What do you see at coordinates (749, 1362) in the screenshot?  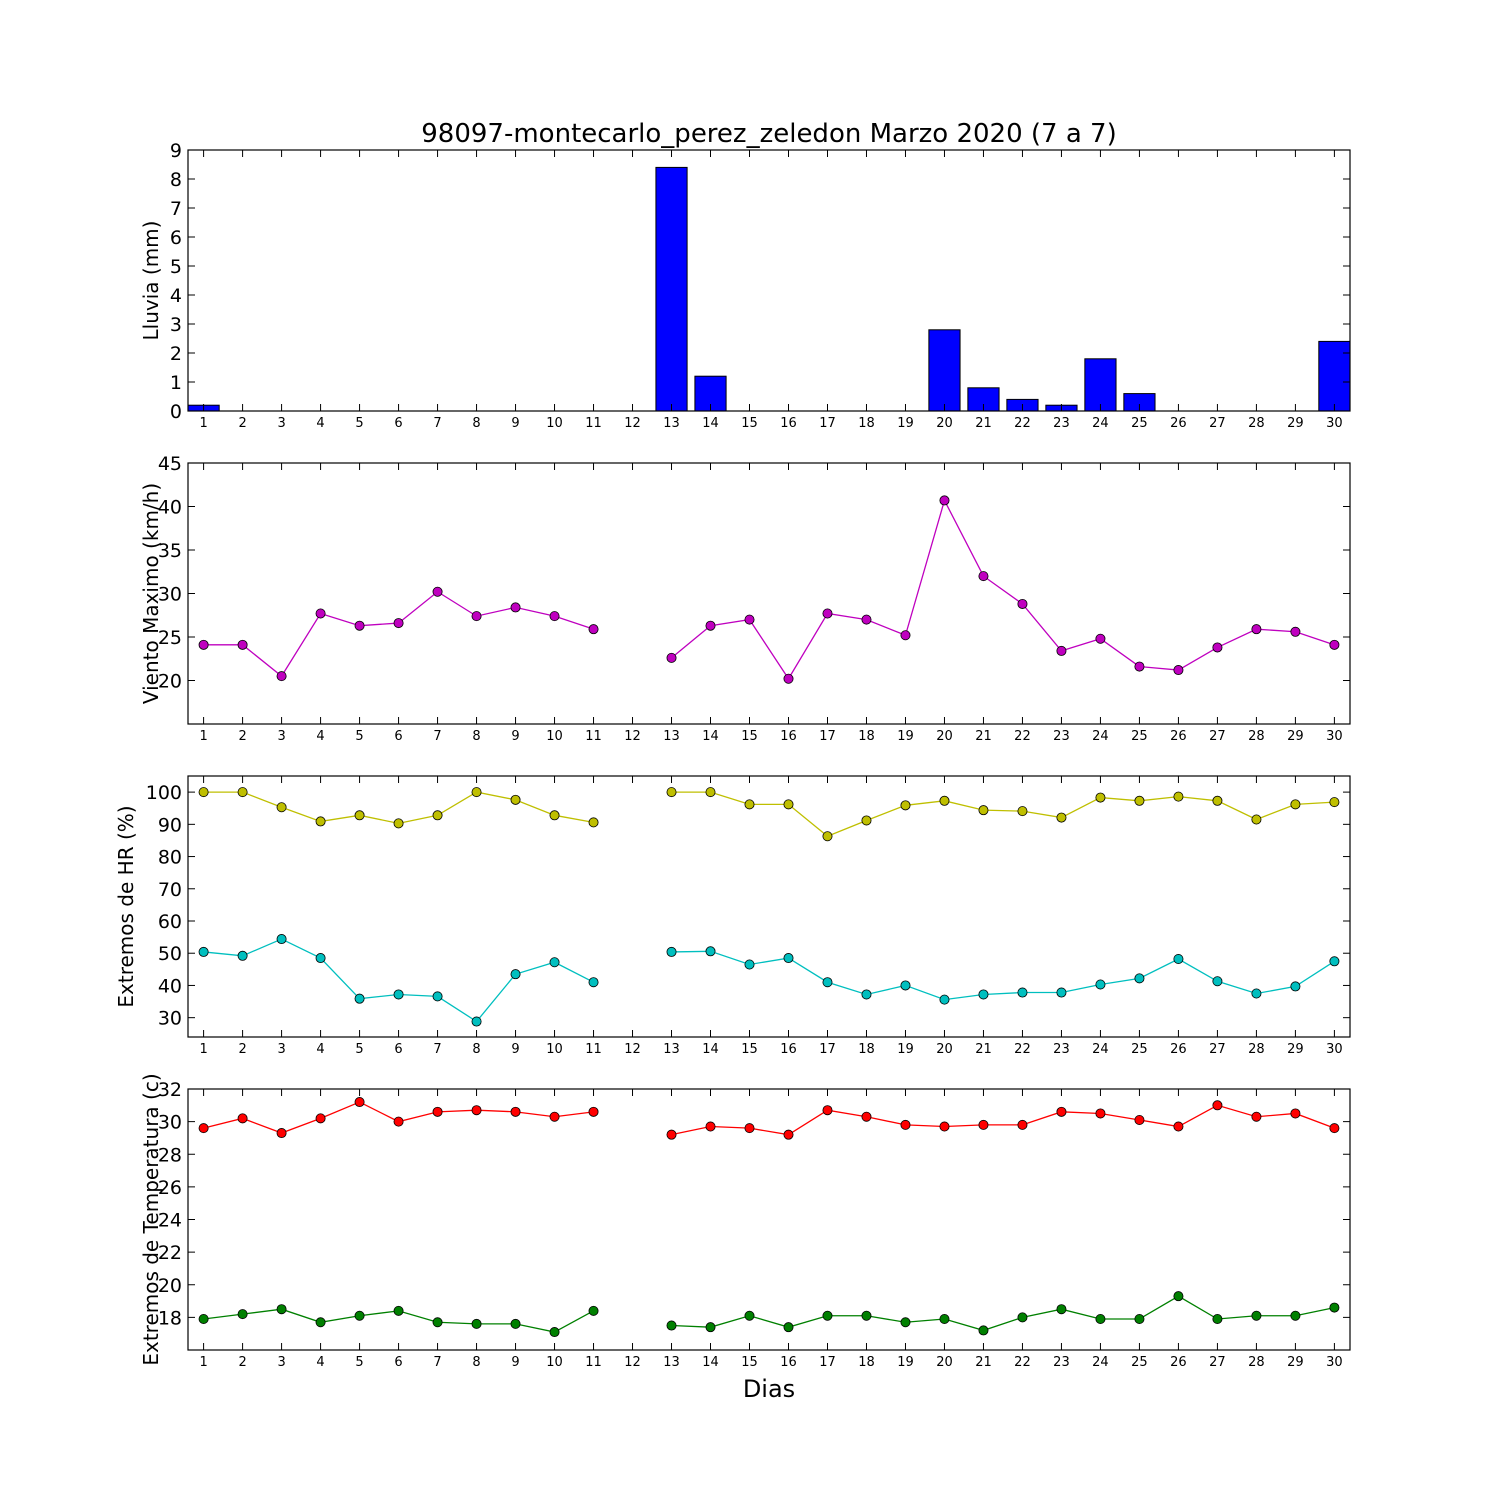 I see `x-tick-label: 15` at bounding box center [749, 1362].